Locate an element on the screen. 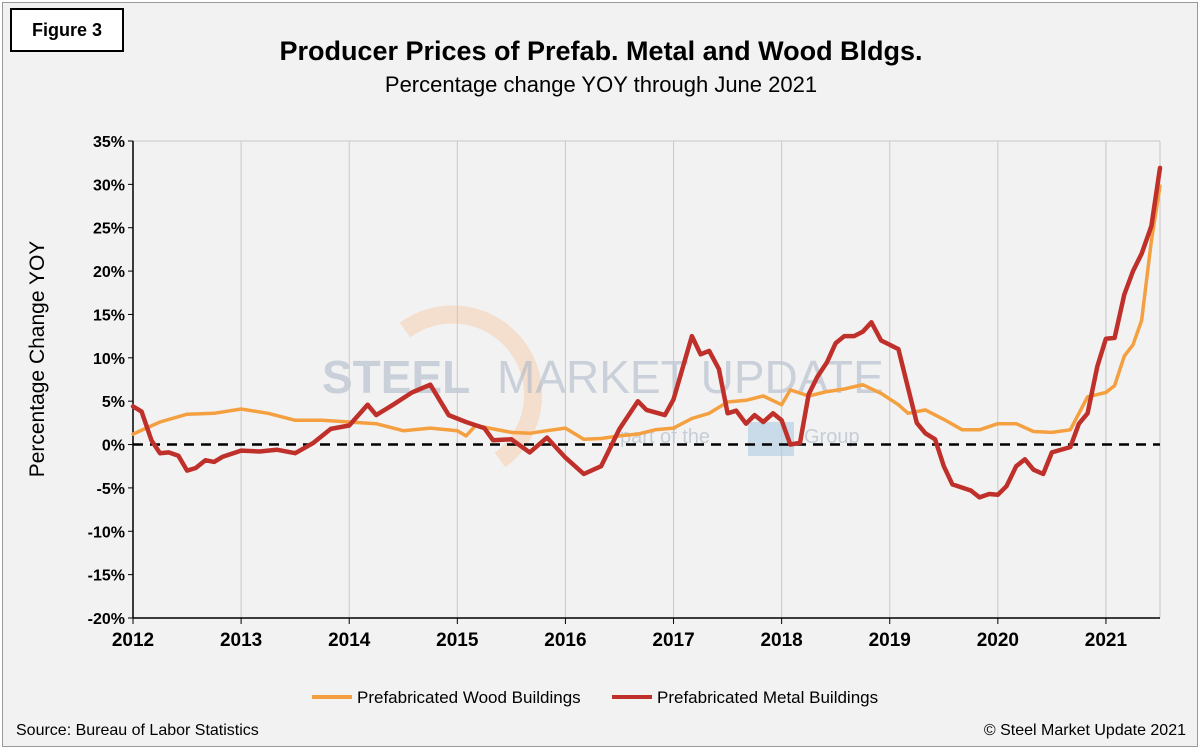 The image size is (1202, 751). y-tick-label: 10% is located at coordinates (109, 359).